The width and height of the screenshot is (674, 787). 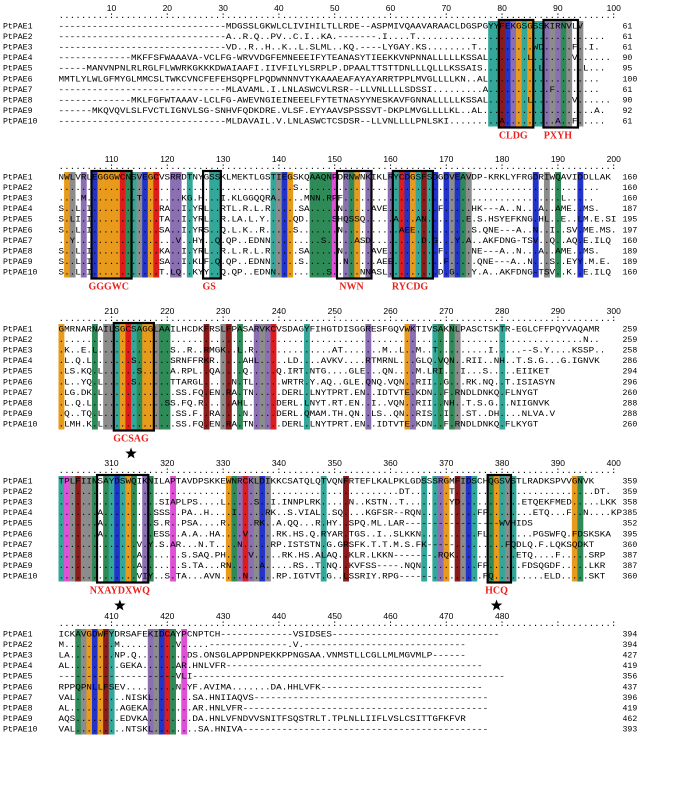 What do you see at coordinates (496, 605) in the screenshot?
I see `star-marker` at bounding box center [496, 605].